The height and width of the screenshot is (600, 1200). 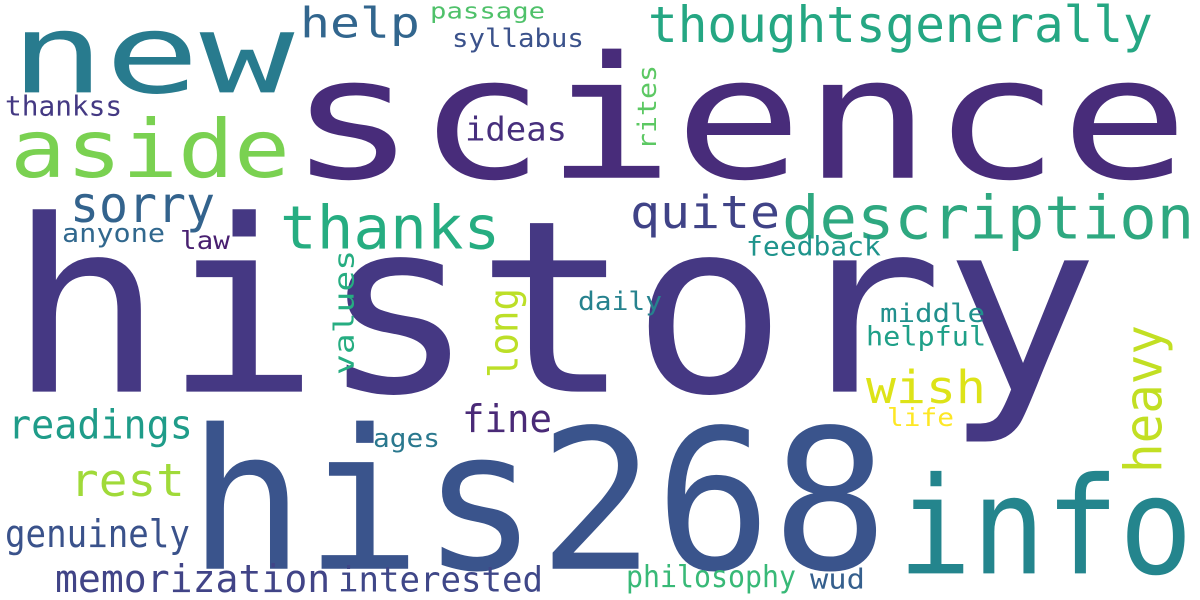 I want to click on word-life: life, so click(x=920, y=417).